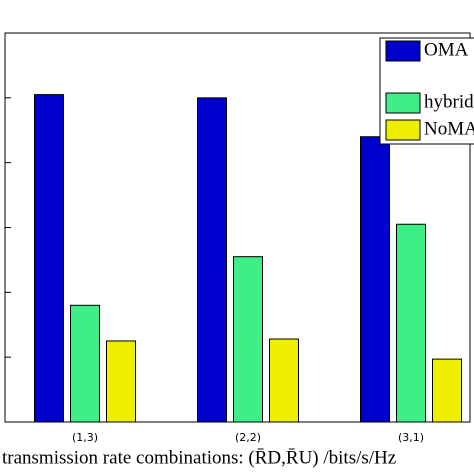 The width and height of the screenshot is (474, 474). What do you see at coordinates (85, 437) in the screenshot?
I see `x-tick-label: (1,3)` at bounding box center [85, 437].